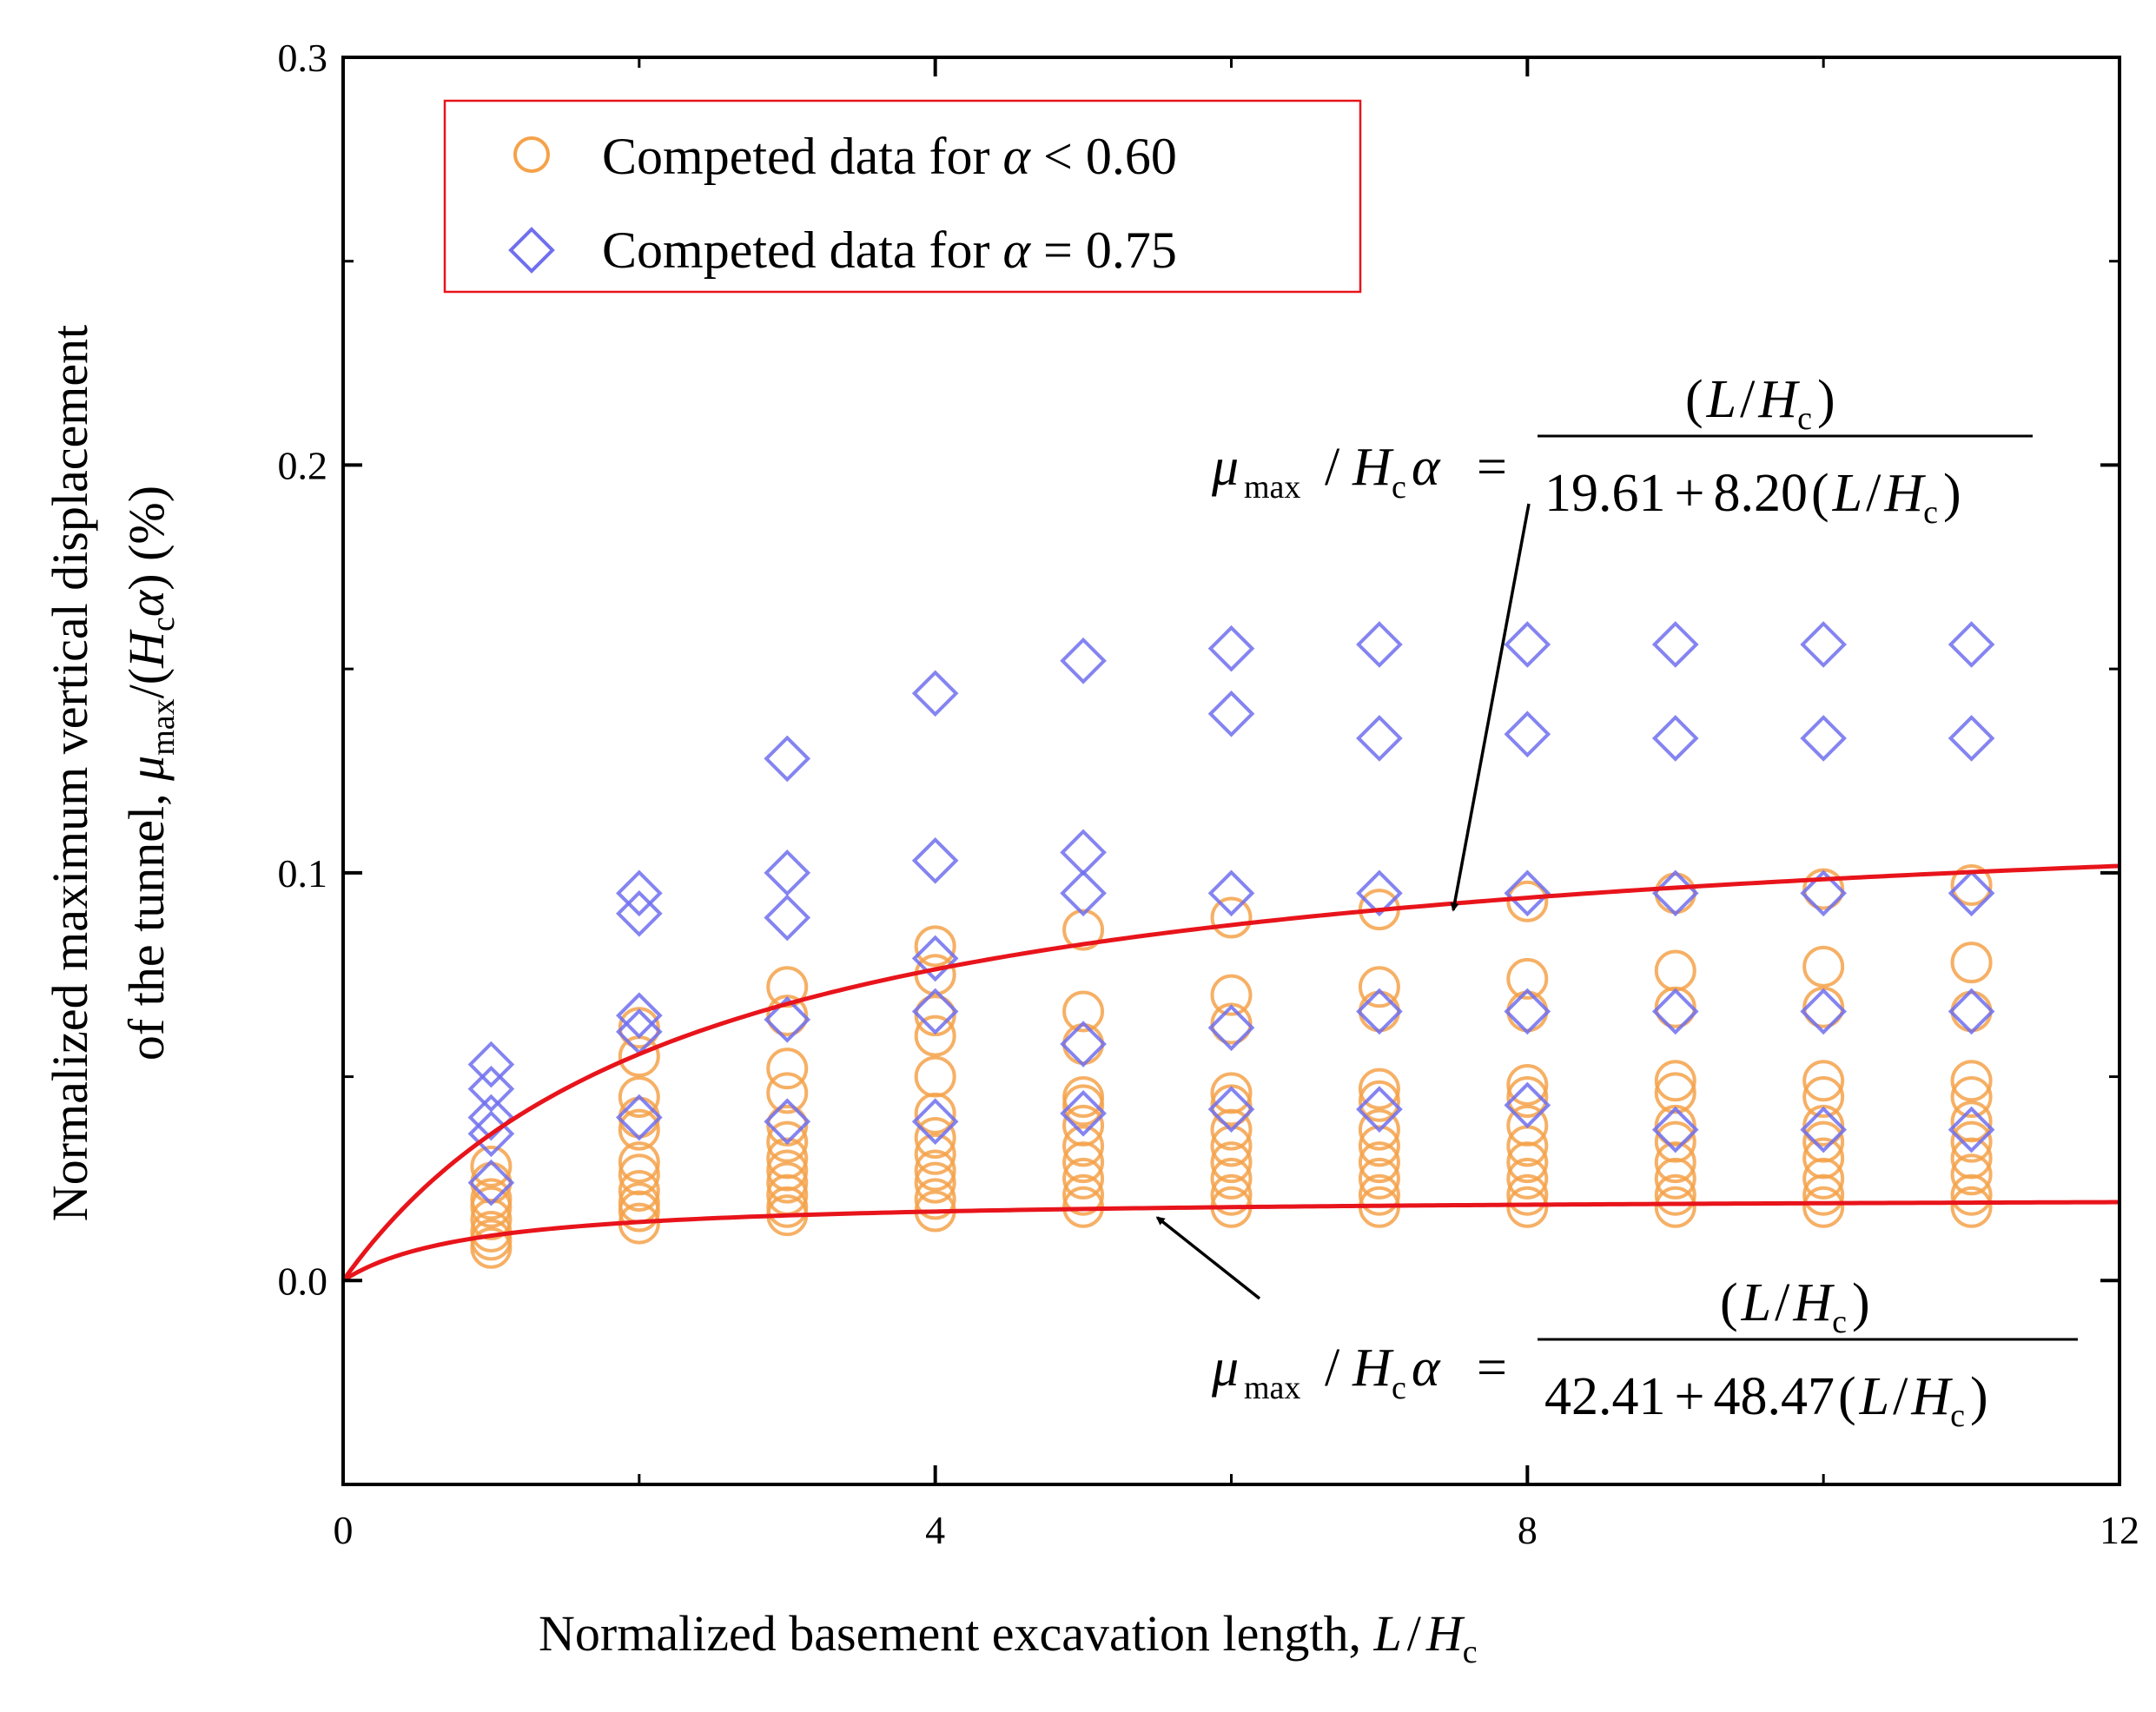  Describe the element at coordinates (1766, 1400) in the screenshot. I see `svg-text:42.41+48.47(L/Hc): 42.41 +48.47(L/Hc)` at that location.